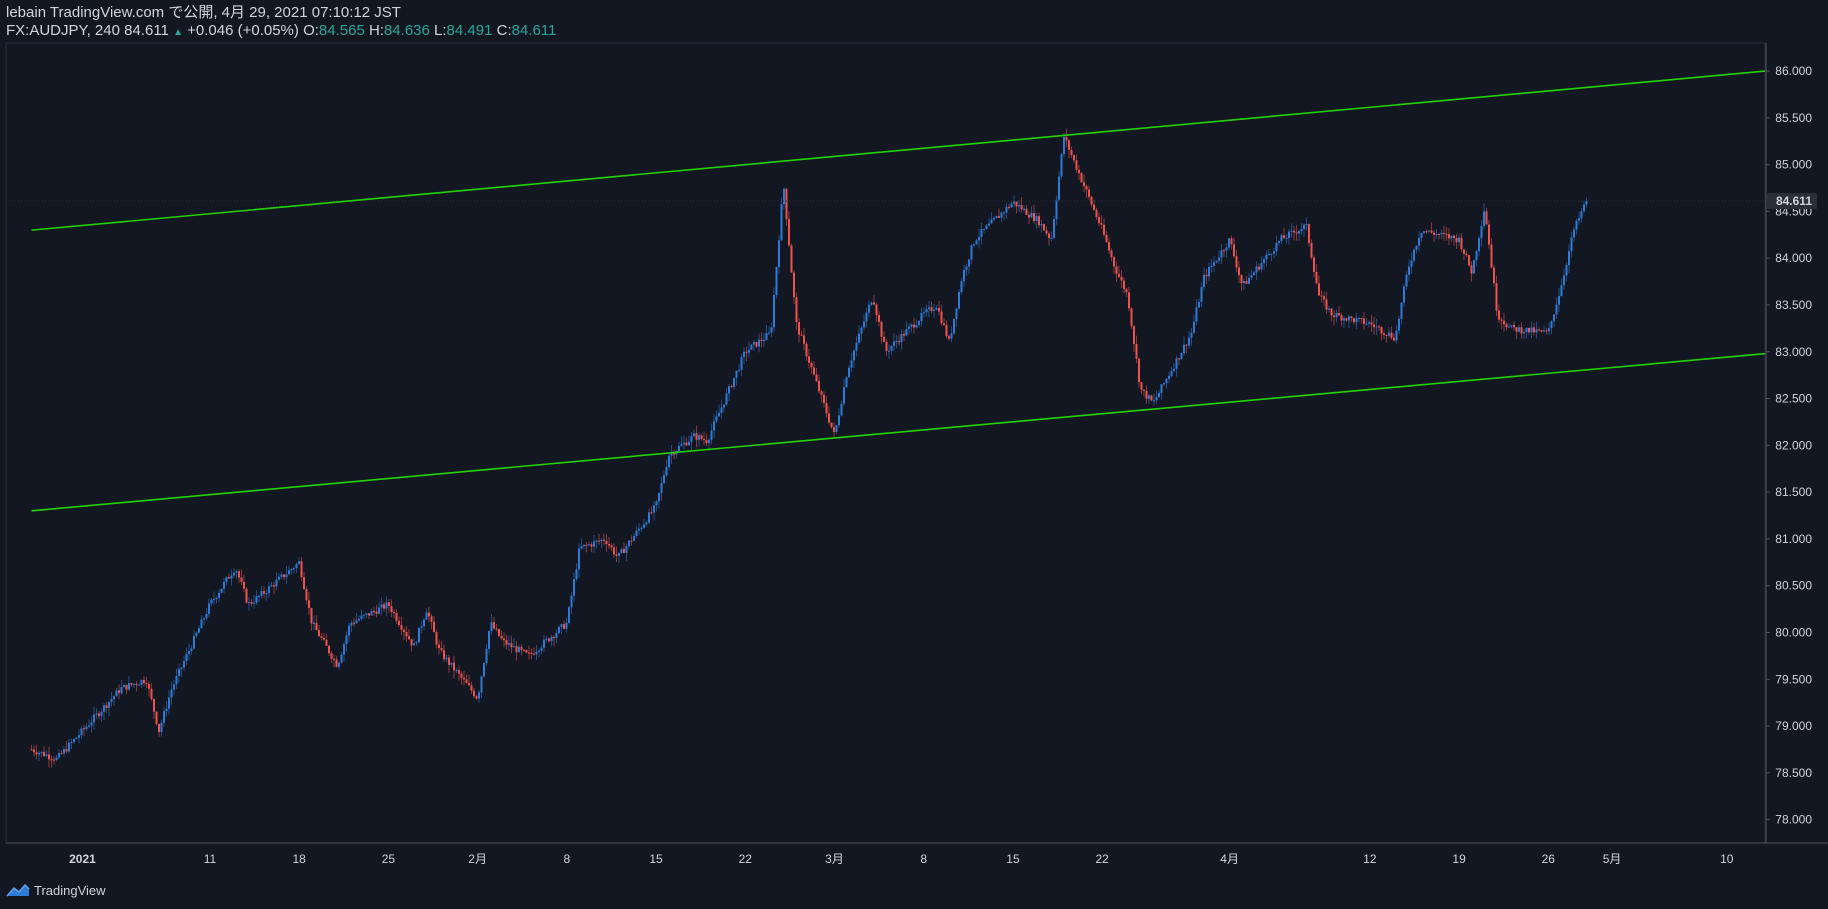 This screenshot has width=1828, height=909. I want to click on y-tick-label: 80.000, so click(1793, 632).